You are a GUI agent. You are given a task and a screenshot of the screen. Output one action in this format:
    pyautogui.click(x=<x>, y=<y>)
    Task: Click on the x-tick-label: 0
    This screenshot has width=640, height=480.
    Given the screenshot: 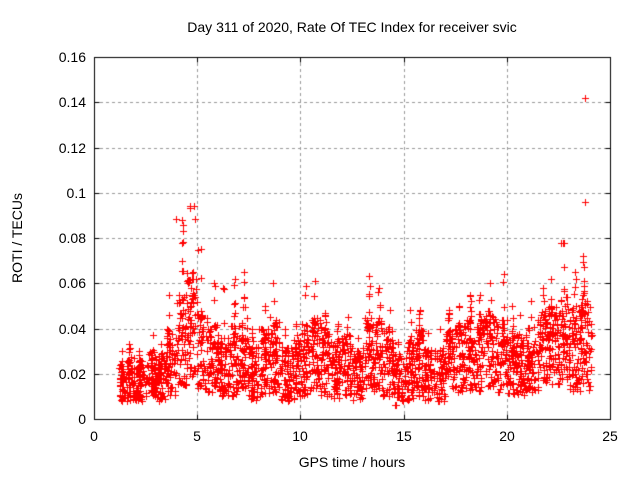 What is the action you would take?
    pyautogui.click(x=94, y=436)
    